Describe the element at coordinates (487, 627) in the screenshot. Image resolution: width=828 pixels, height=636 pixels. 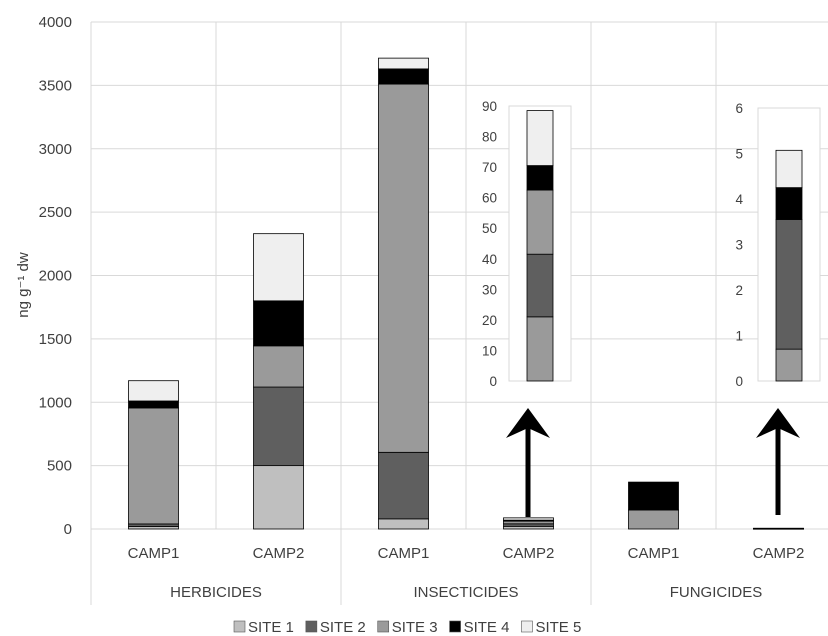
I see `legend-label: SITE 4` at that location.